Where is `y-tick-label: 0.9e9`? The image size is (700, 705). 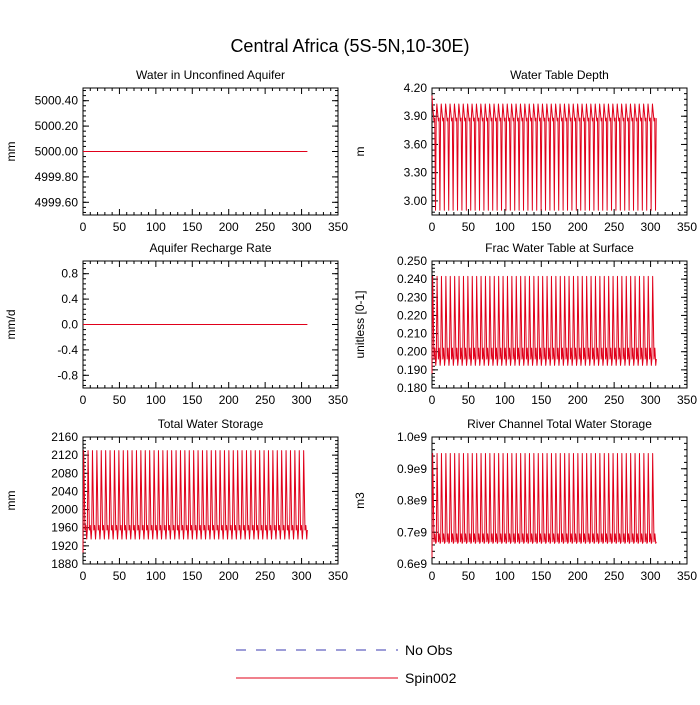
y-tick-label: 0.9e9 is located at coordinates (412, 469).